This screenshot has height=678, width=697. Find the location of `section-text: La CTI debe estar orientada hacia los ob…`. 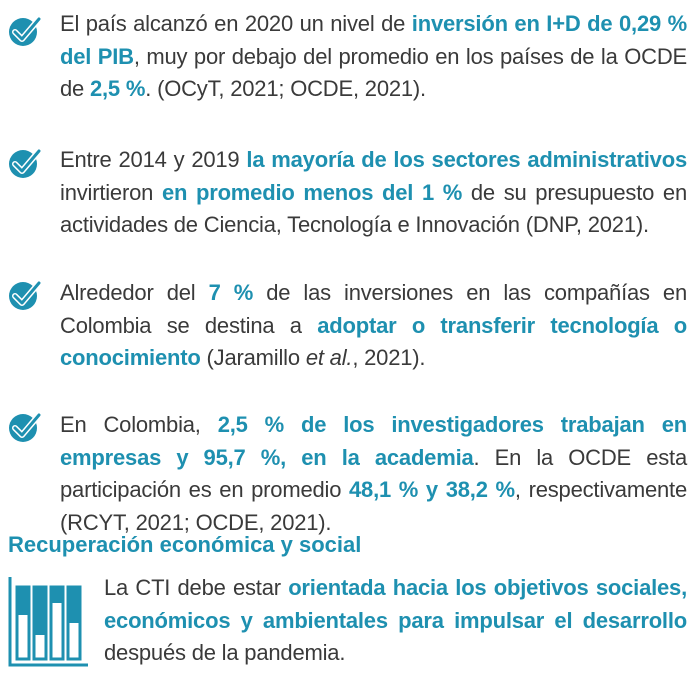

section-text: La CTI debe estar orientada hacia los ob… is located at coordinates (395, 621).